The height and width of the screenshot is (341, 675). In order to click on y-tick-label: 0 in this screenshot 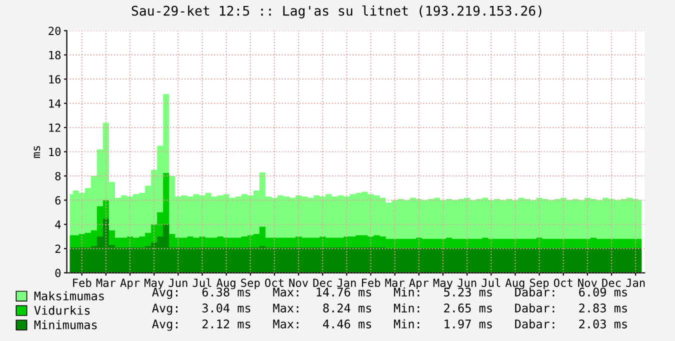, I will do `click(58, 273)`.